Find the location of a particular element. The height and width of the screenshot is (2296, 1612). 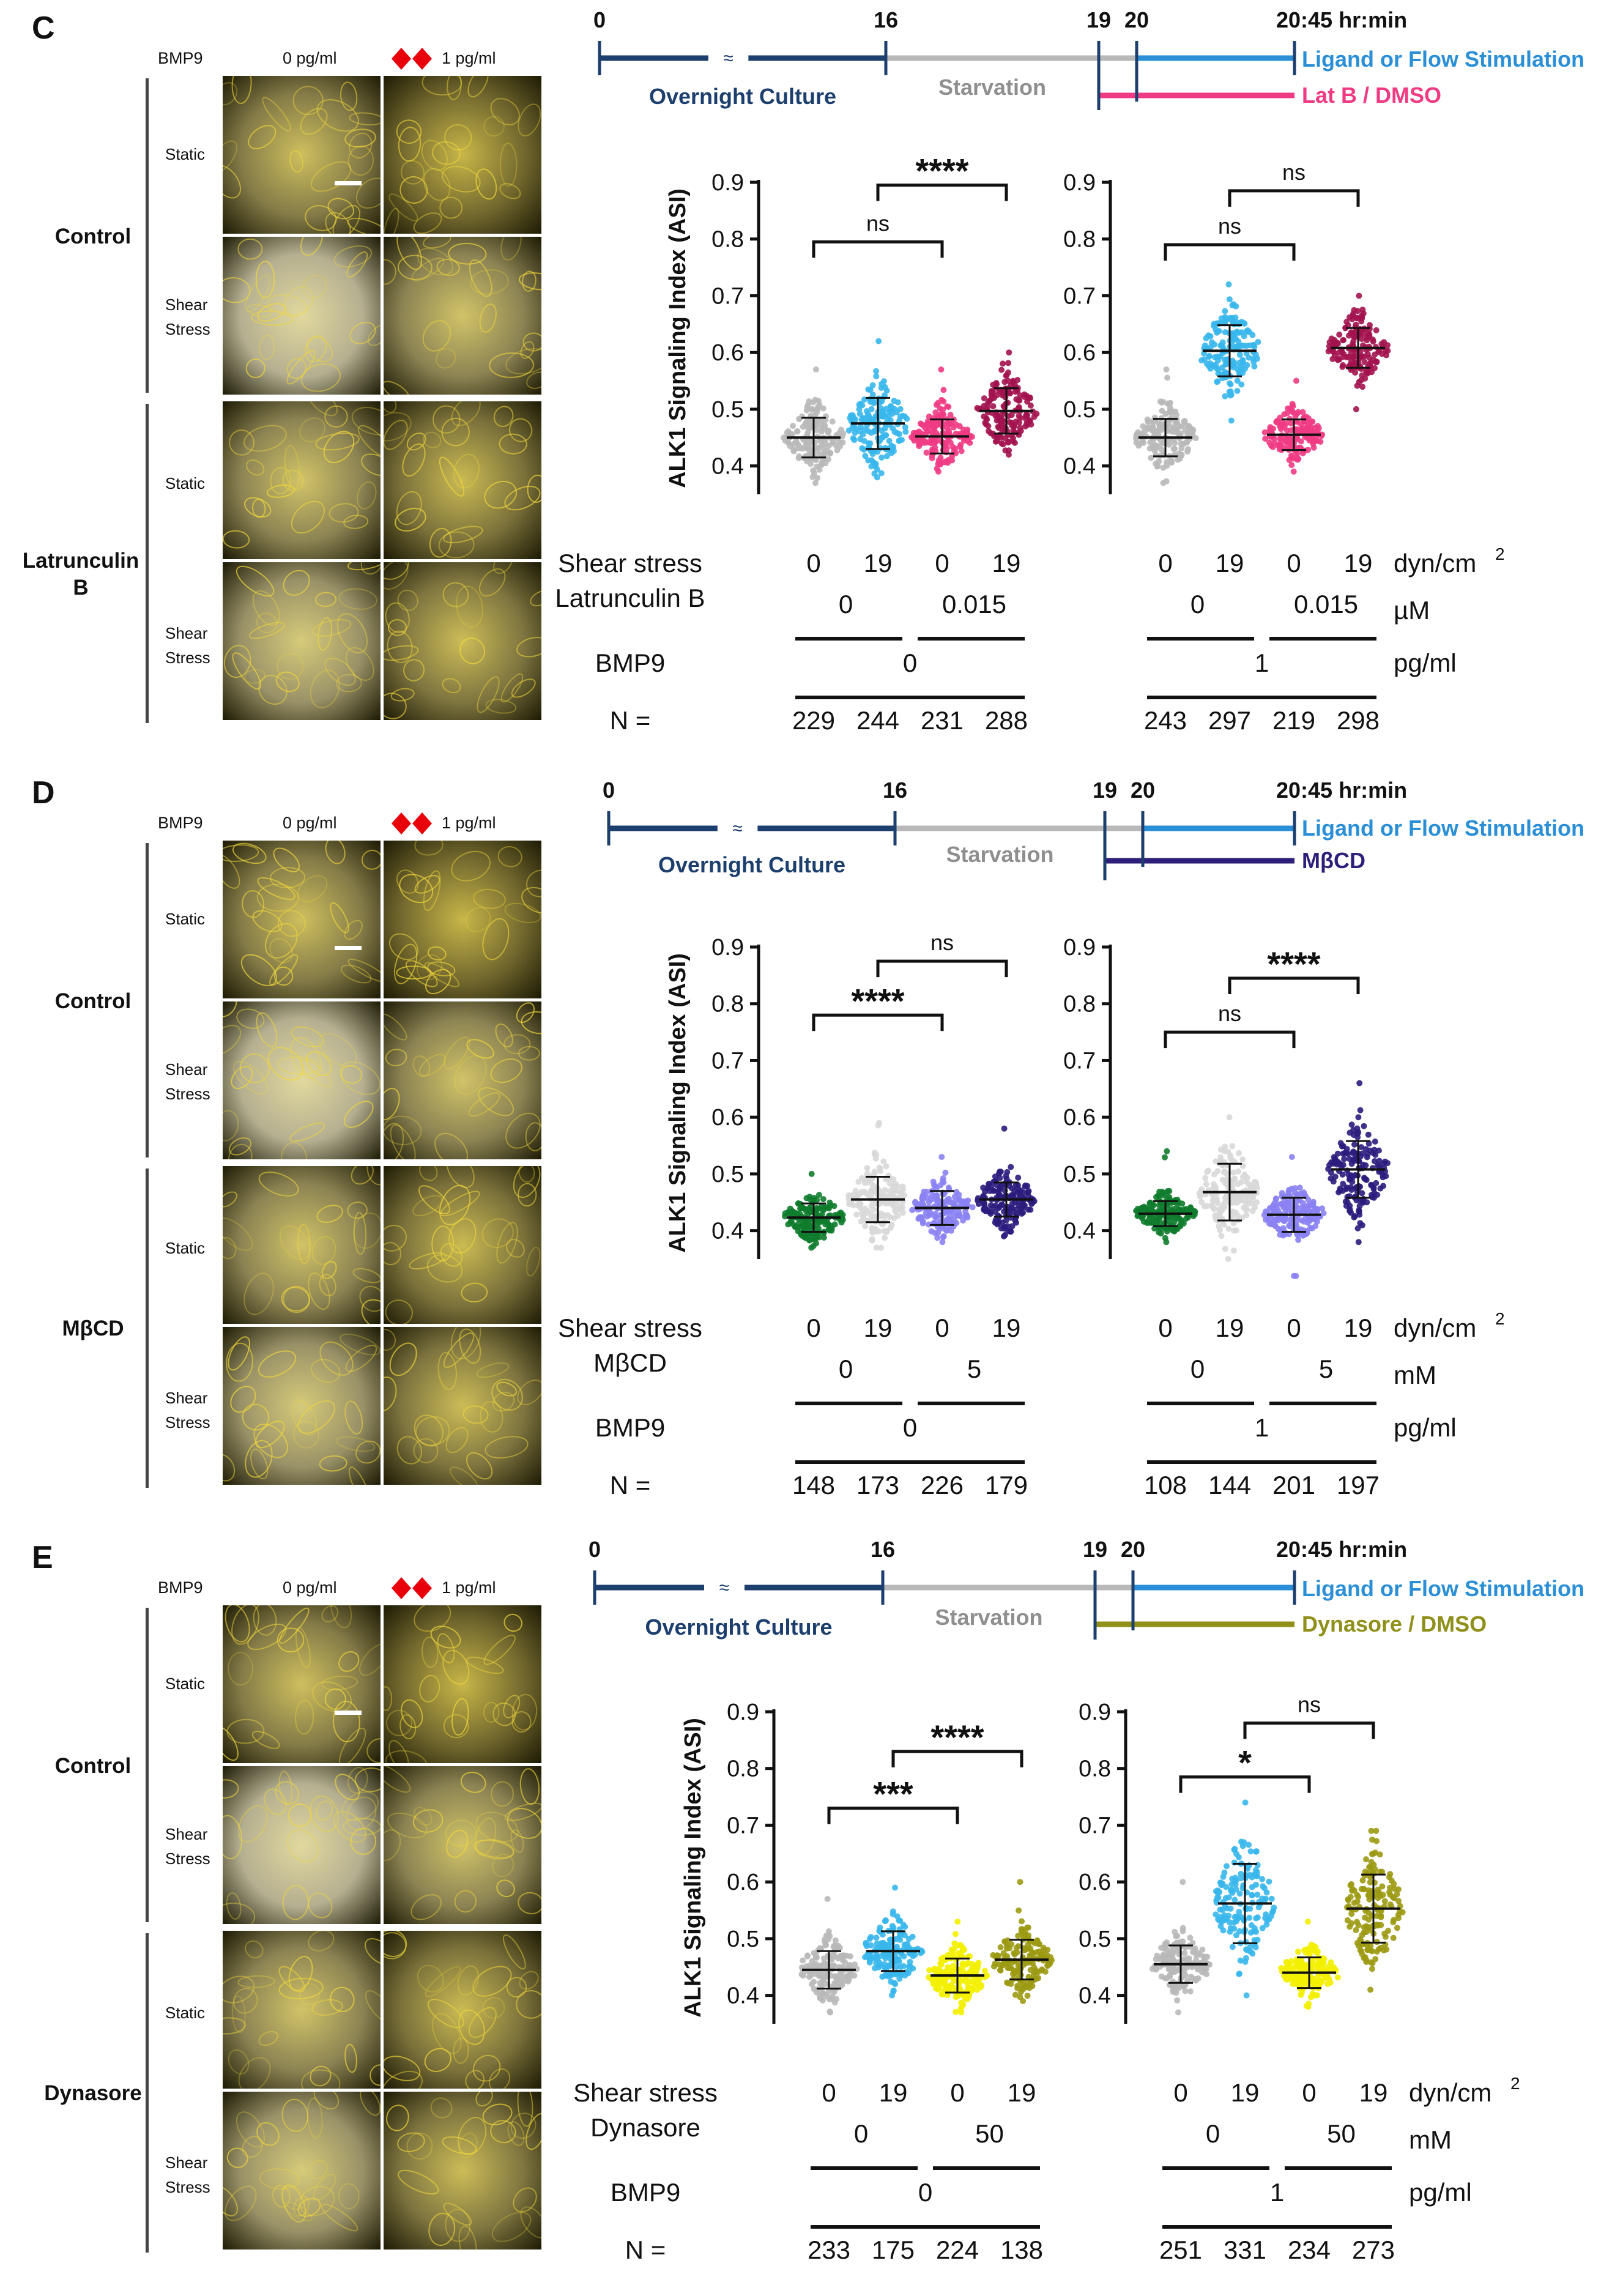

y-tick-label: 0.7 is located at coordinates (1079, 1061).